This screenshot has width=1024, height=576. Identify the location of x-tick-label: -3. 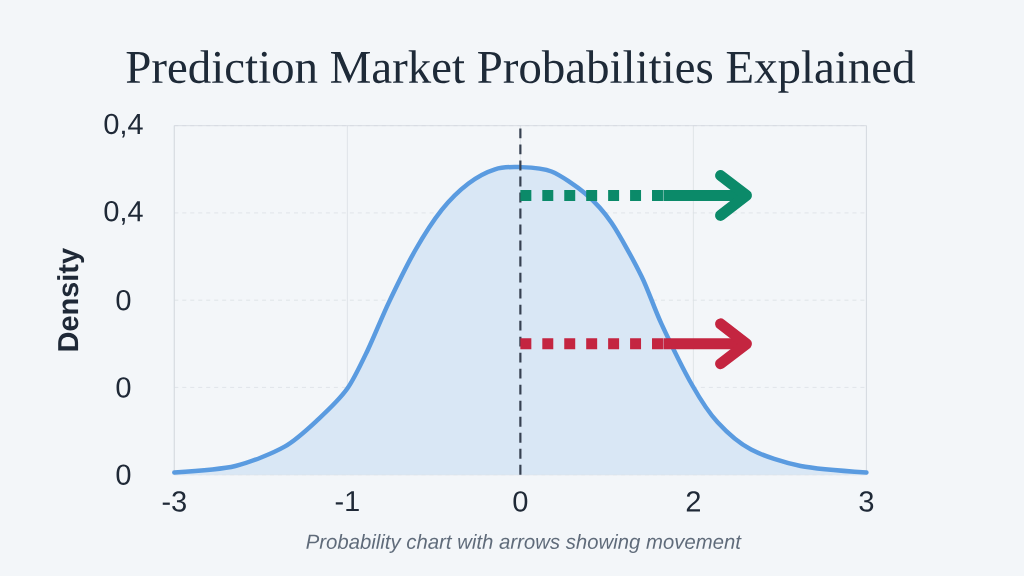
(174, 501).